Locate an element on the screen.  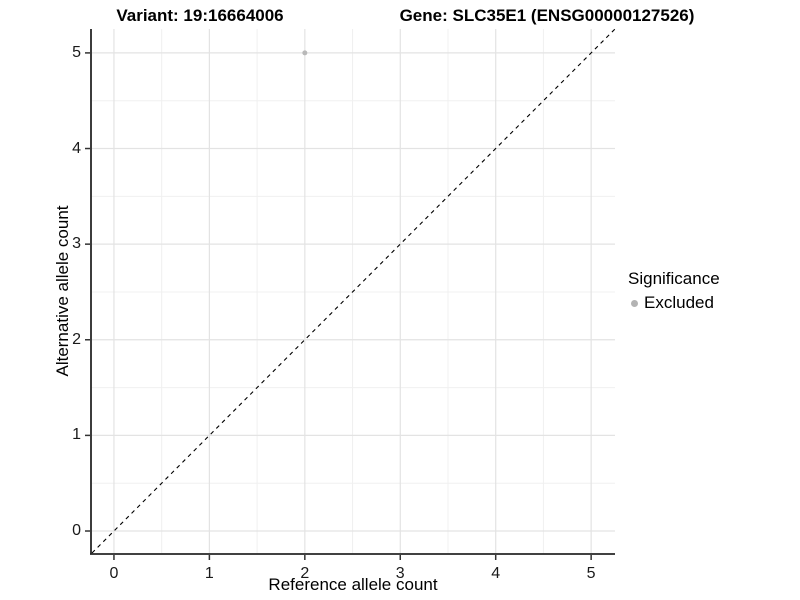
plot-title-gene: Gene: SLC35E1 (ENSG00000127526) is located at coordinates (547, 15).